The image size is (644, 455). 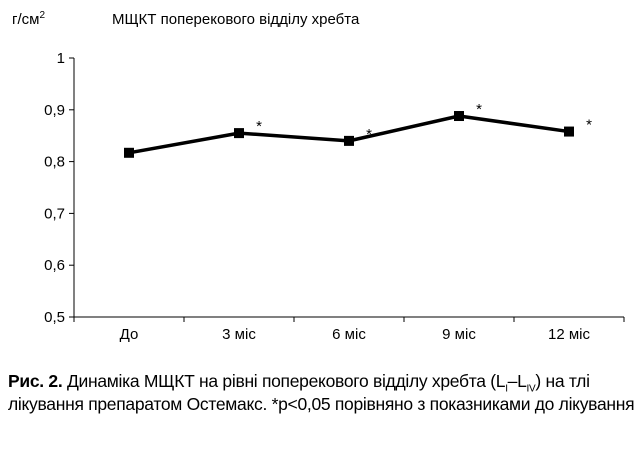 I want to click on y-tick-label: 0,6, so click(x=54, y=265).